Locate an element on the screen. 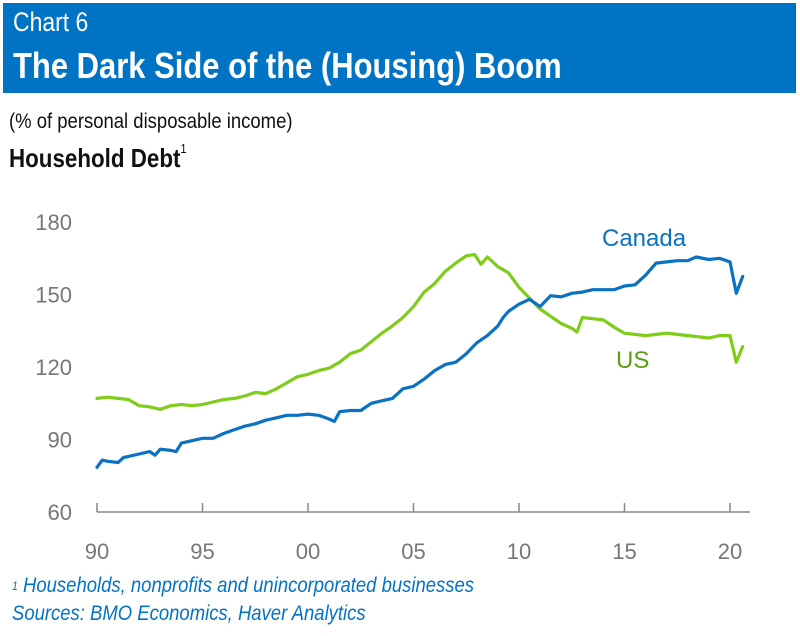  units-label: (% of personal disposable income) is located at coordinates (151, 121).